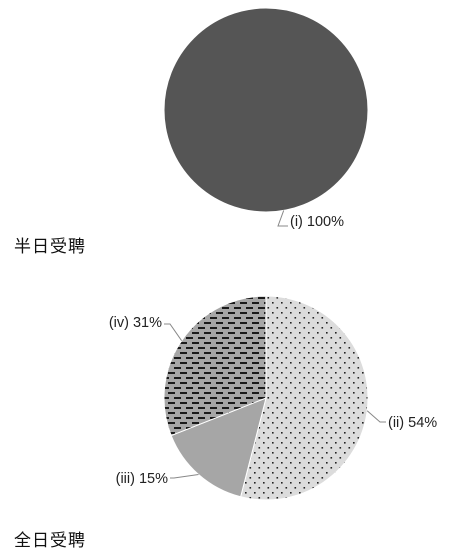 Image resolution: width=462 pixels, height=552 pixels. What do you see at coordinates (50, 541) in the screenshot?
I see `pie-caption-full-time: 全日受聘` at bounding box center [50, 541].